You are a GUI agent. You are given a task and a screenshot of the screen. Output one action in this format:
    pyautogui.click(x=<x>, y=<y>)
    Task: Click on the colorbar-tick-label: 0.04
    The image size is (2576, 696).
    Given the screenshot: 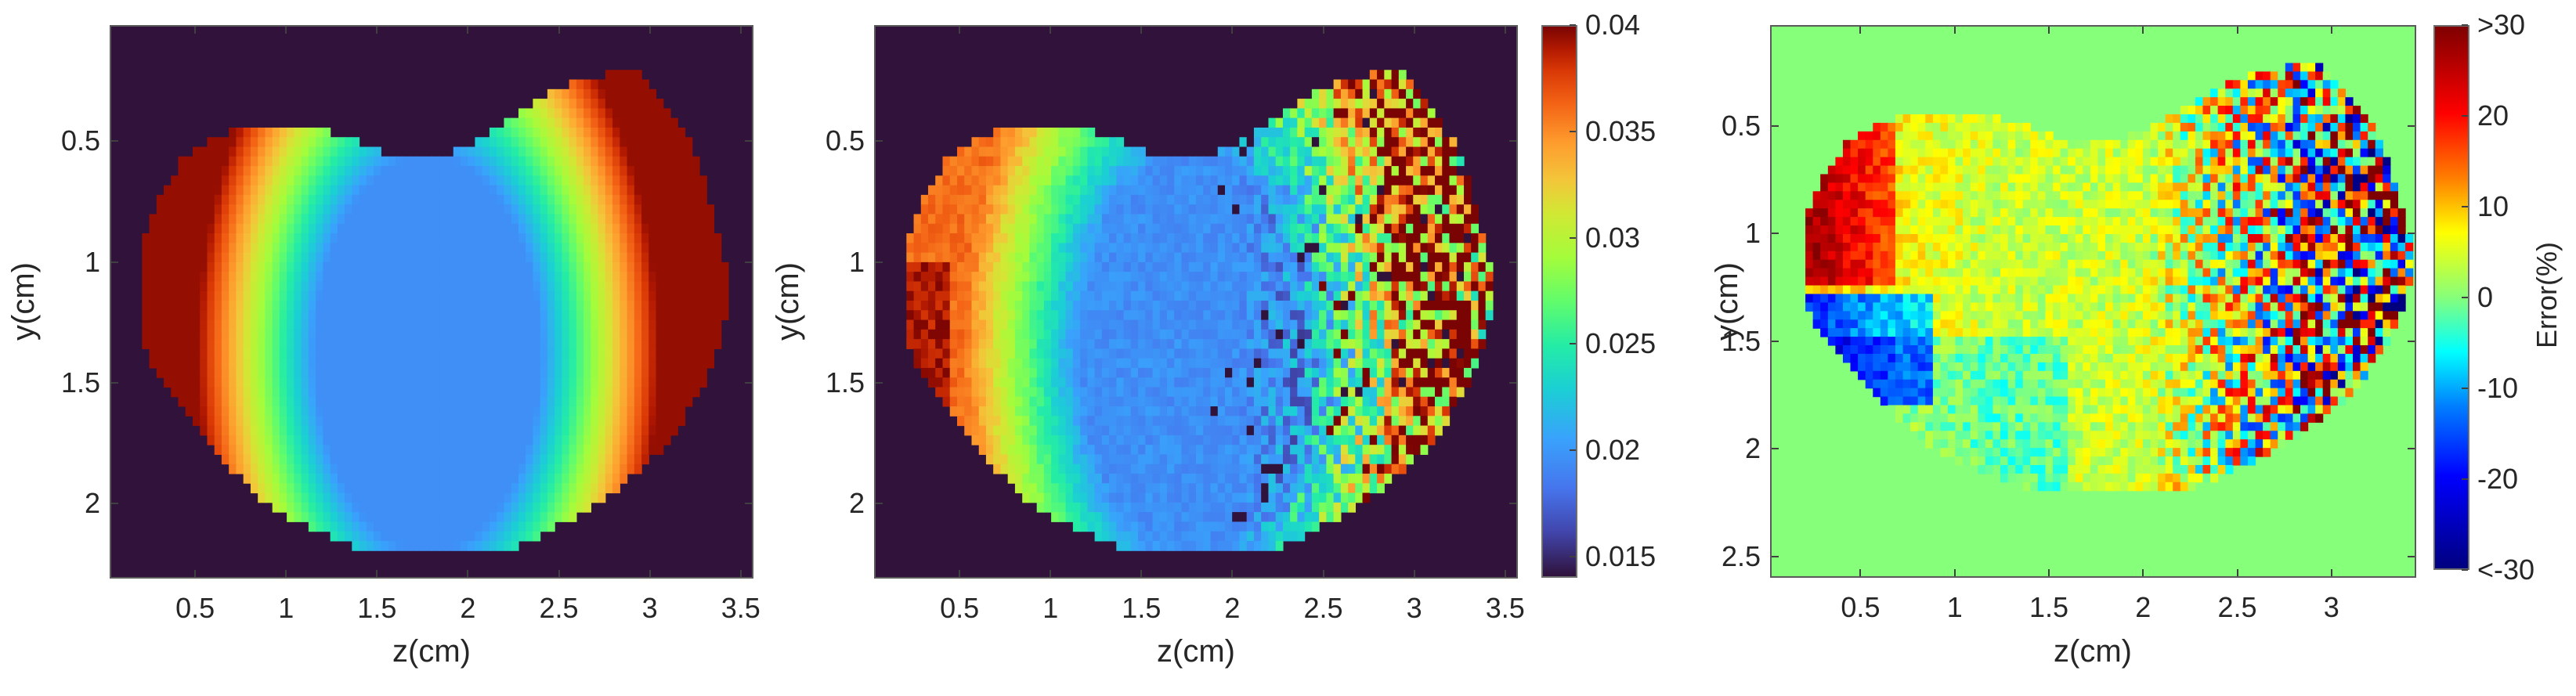 What is the action you would take?
    pyautogui.click(x=1613, y=25)
    